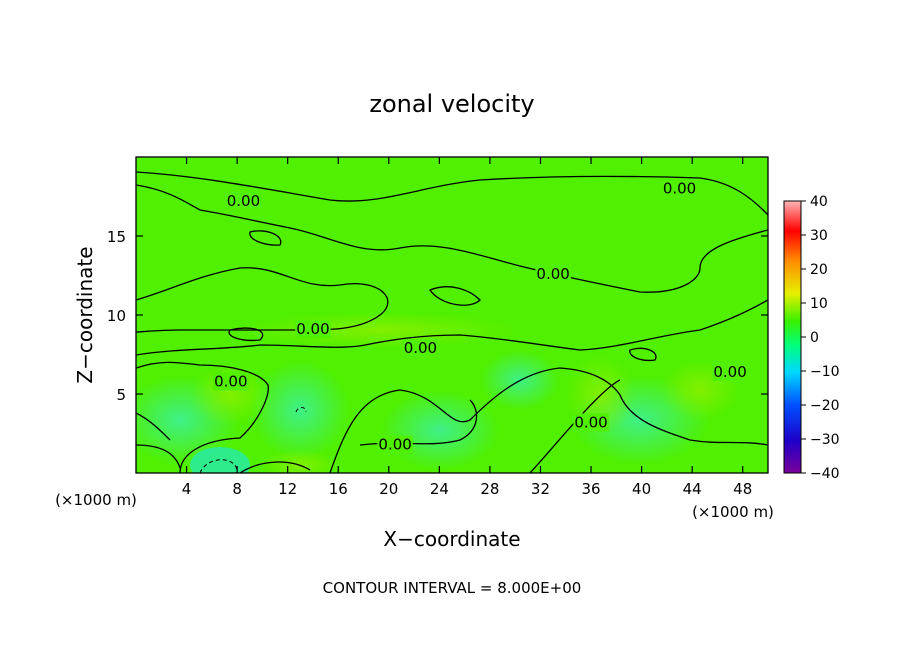 The image size is (904, 654). Describe the element at coordinates (96, 500) in the screenshot. I see `x-unit-label-left: (×1000 m)` at that location.